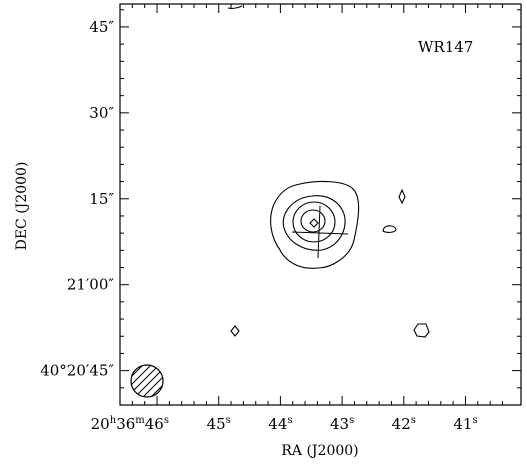  What do you see at coordinates (445, 47) in the screenshot?
I see `source-label: WR147` at bounding box center [445, 47].